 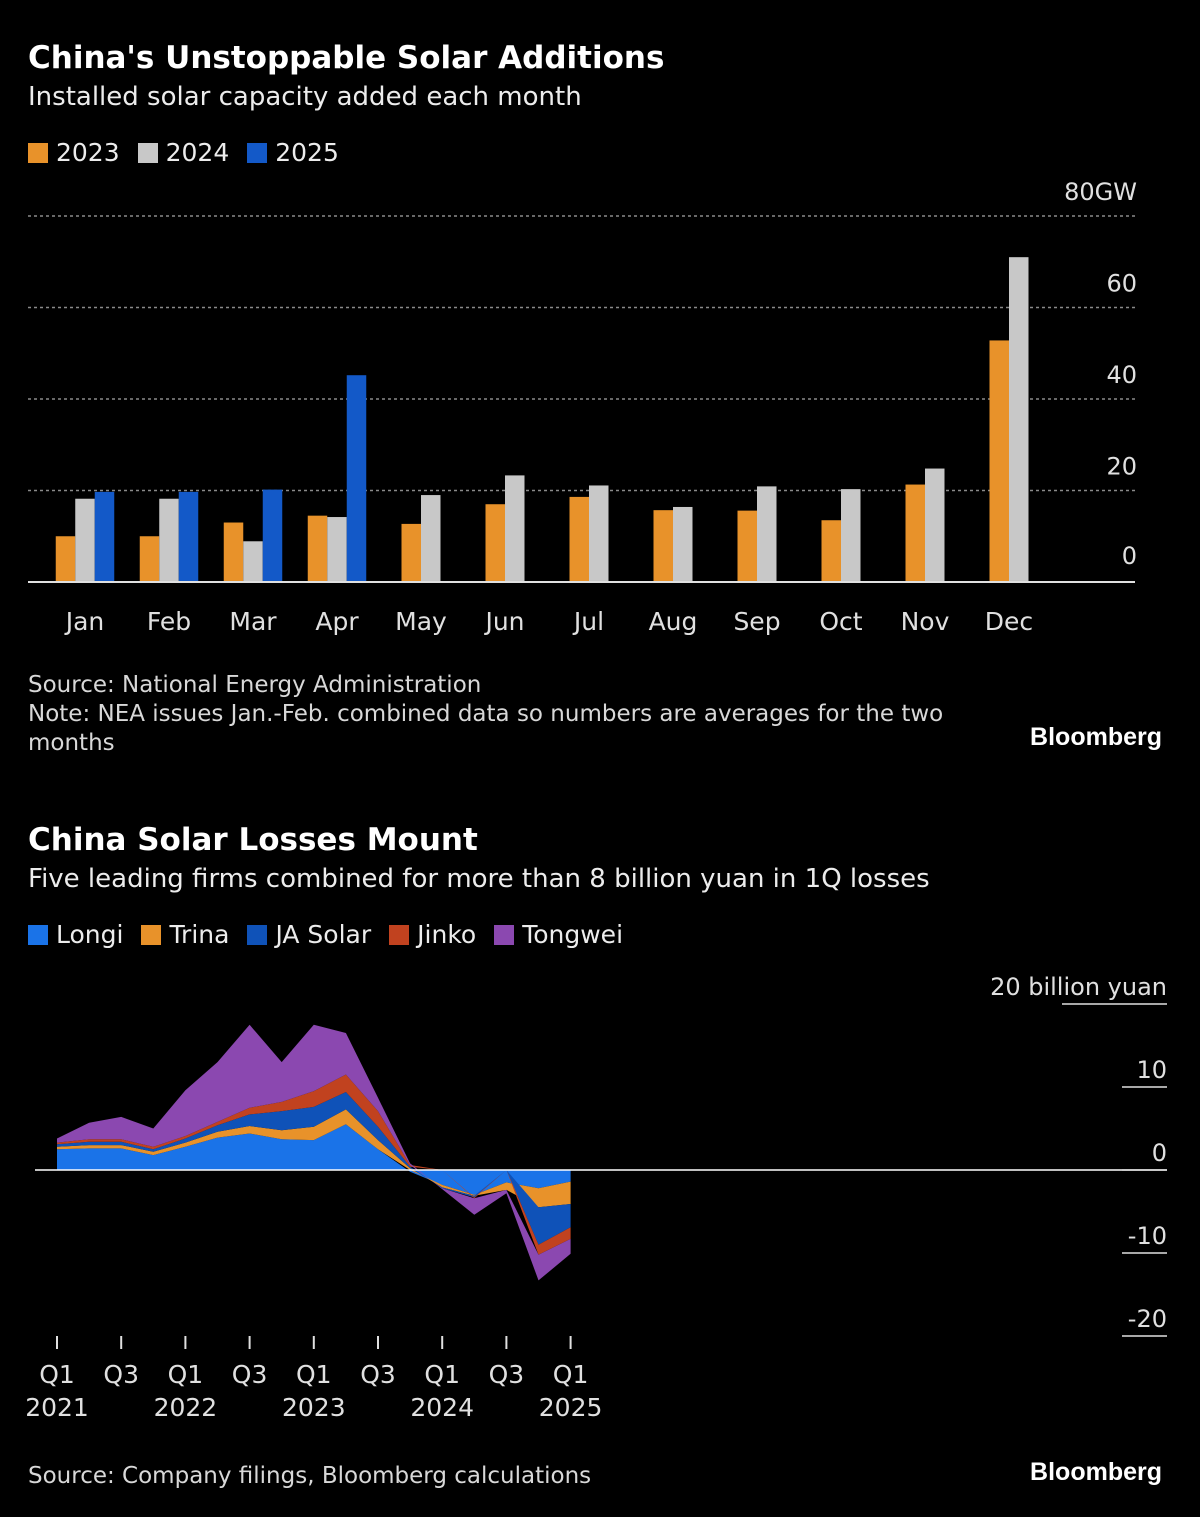 I want to click on x-tick-year-label: 2023, so click(x=314, y=1407).